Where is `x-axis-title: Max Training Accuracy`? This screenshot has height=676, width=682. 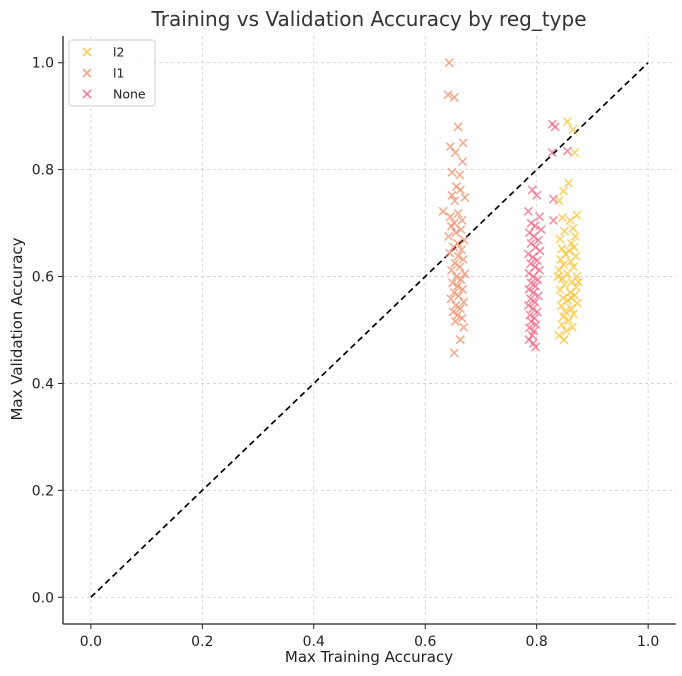
x-axis-title: Max Training Accuracy is located at coordinates (369, 657).